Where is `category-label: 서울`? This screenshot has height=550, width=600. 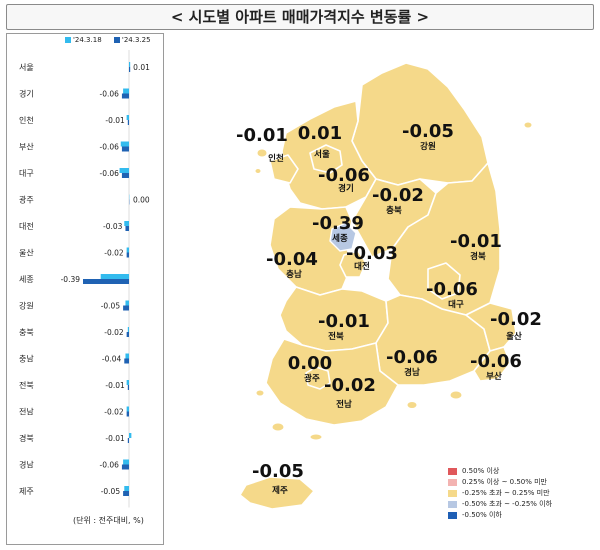 category-label: 서울 is located at coordinates (26, 67).